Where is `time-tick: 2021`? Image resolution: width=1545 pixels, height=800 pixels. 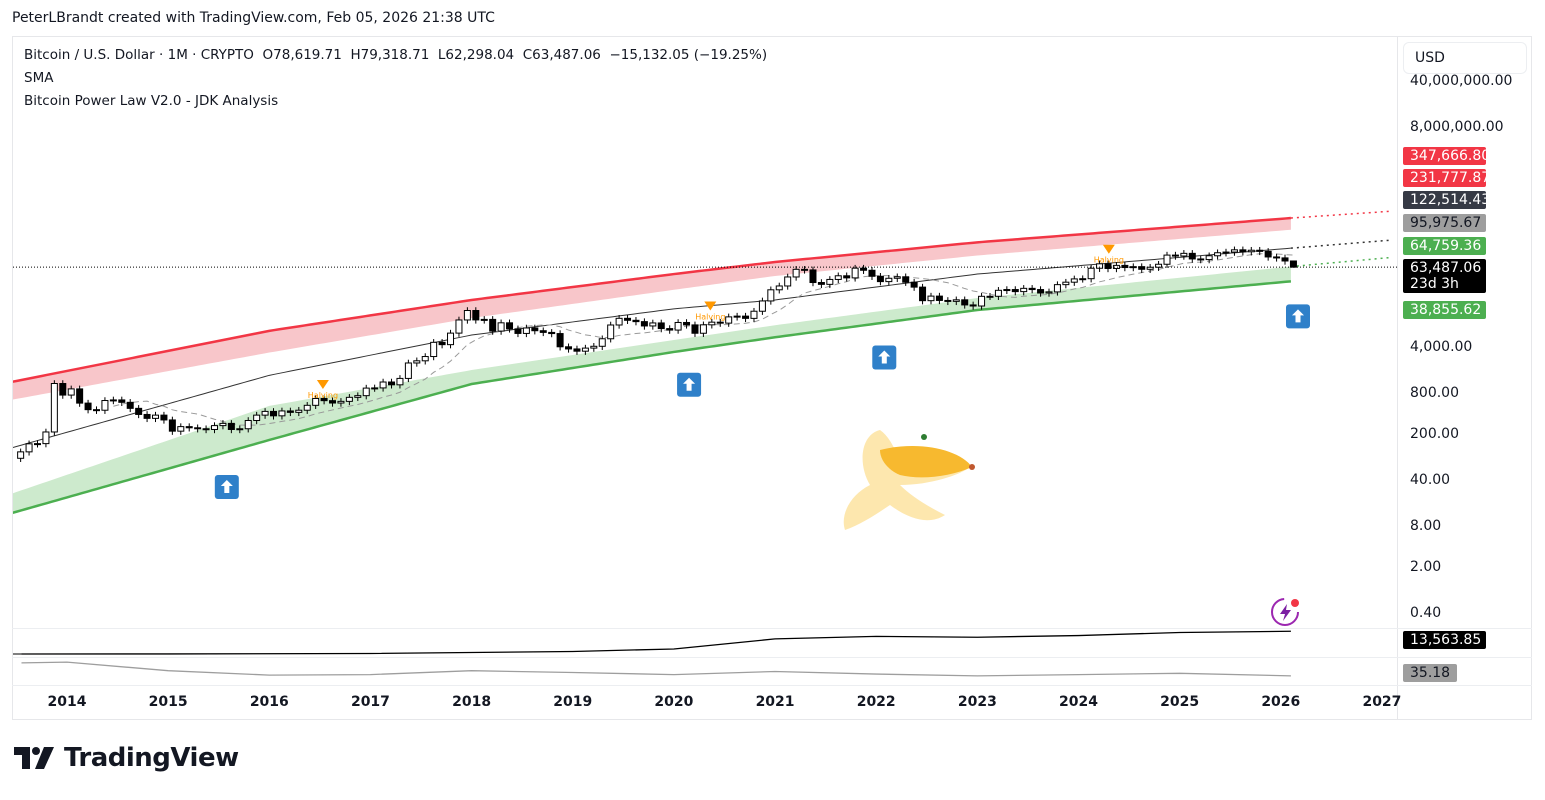
time-tick: 2021 is located at coordinates (775, 702).